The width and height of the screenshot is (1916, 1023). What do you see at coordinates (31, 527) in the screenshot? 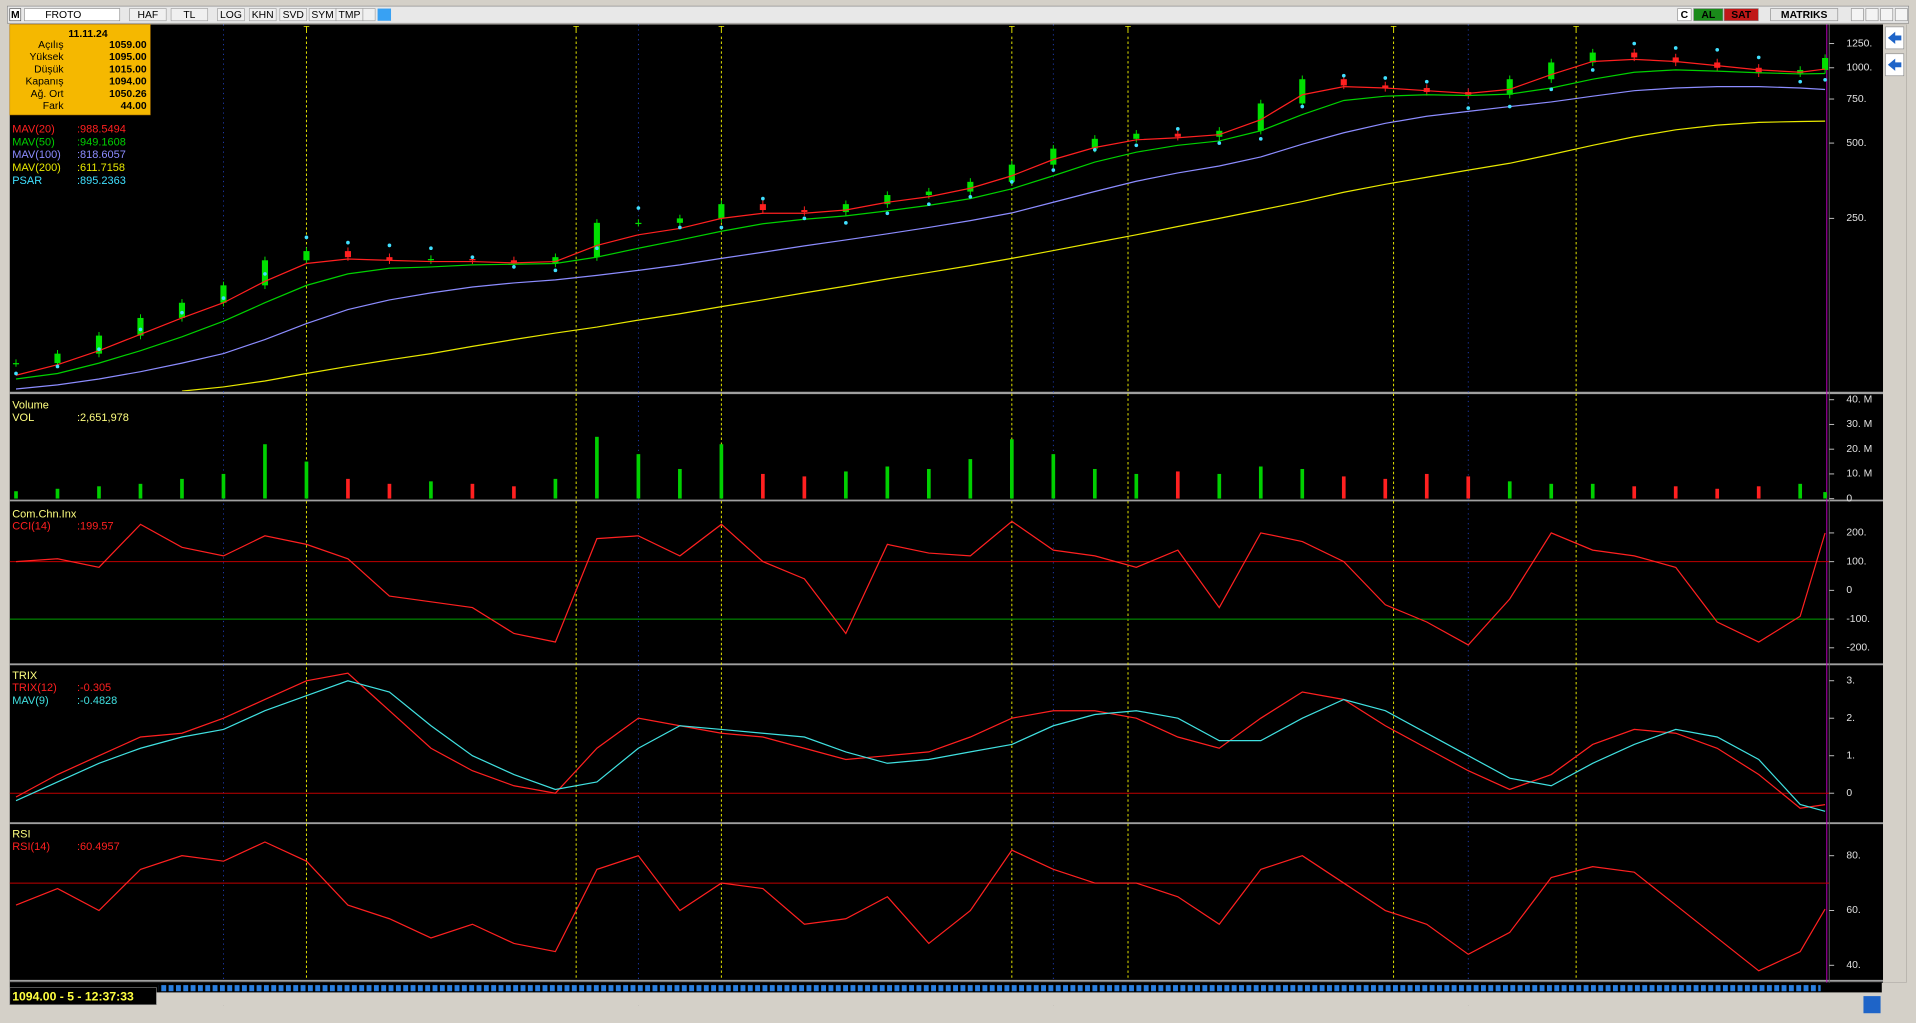
I see `legend-name: CCI(14)` at bounding box center [31, 527].